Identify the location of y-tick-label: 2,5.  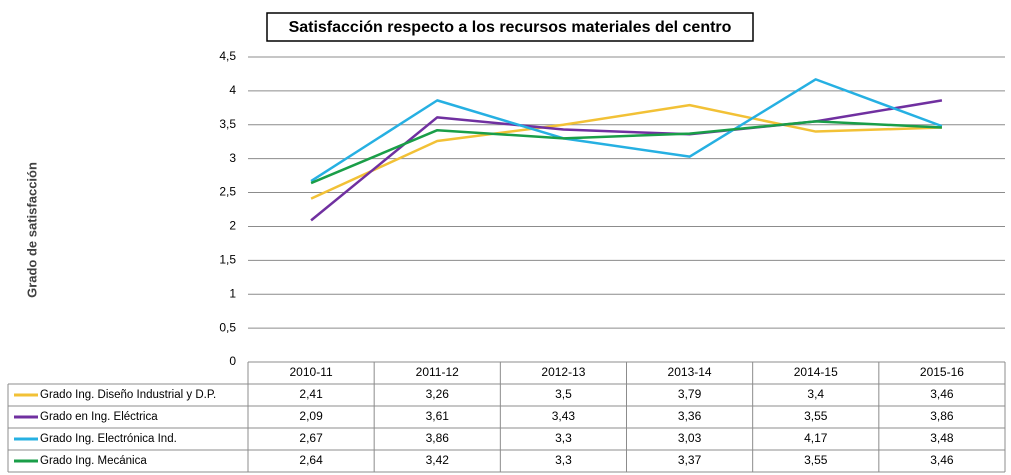
(227, 192).